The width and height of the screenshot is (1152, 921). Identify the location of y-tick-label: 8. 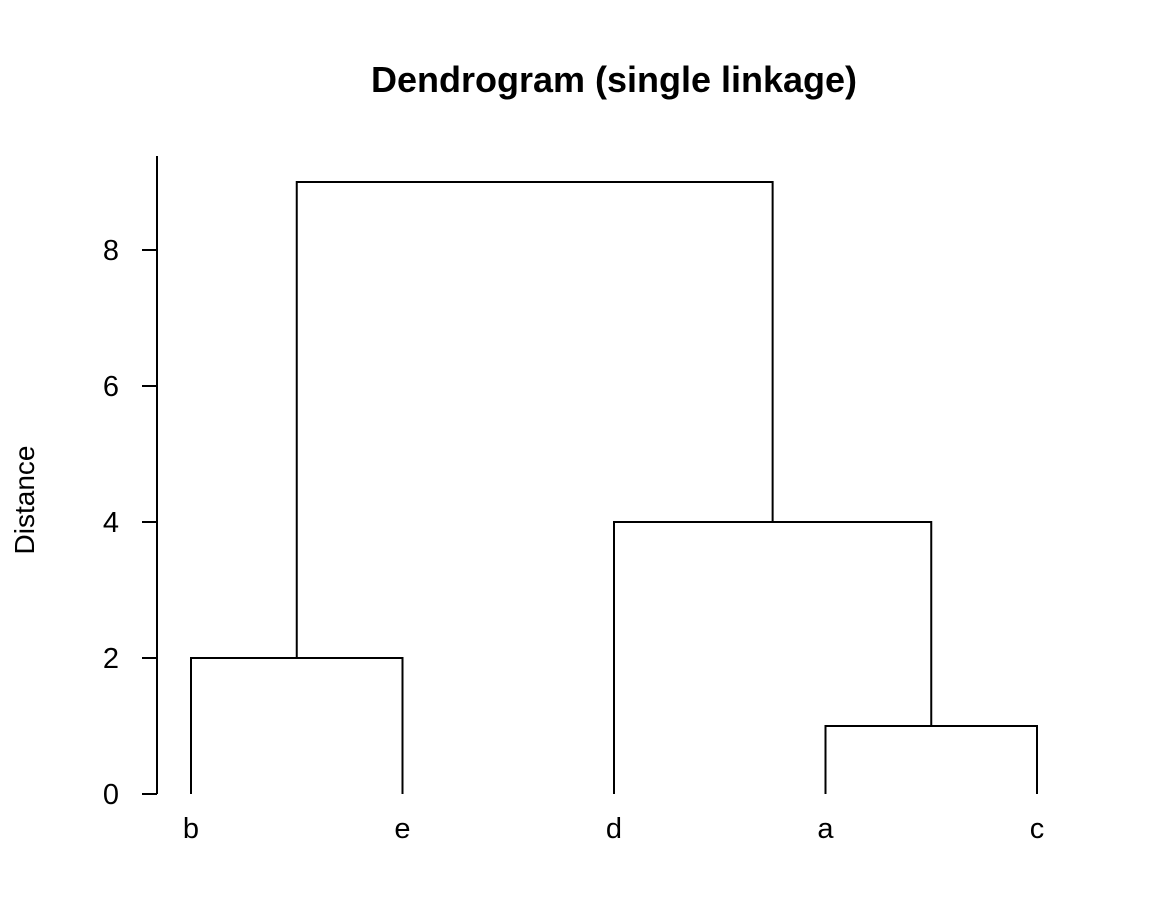
(111, 251).